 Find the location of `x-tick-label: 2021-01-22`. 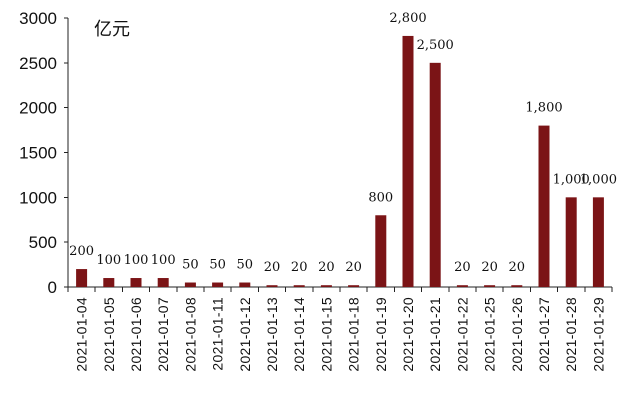

x-tick-label: 2021-01-22 is located at coordinates (462, 334).